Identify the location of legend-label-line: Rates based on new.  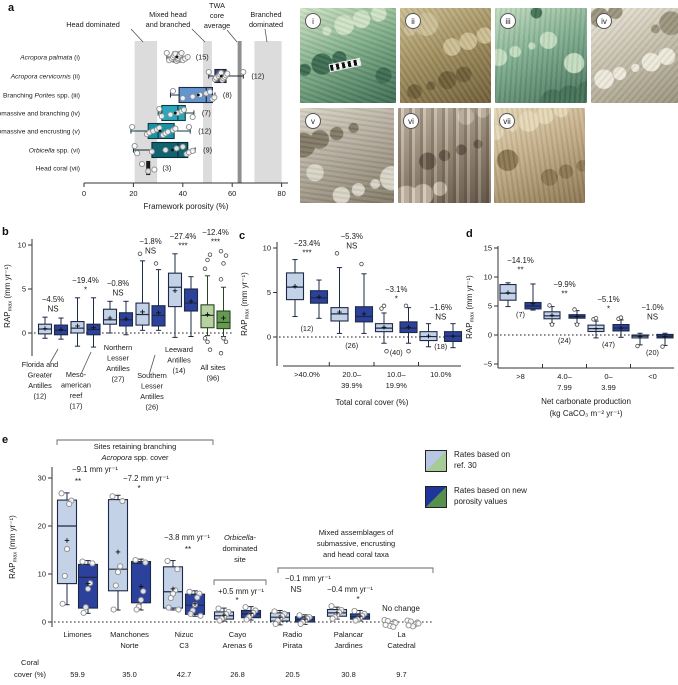
(490, 490).